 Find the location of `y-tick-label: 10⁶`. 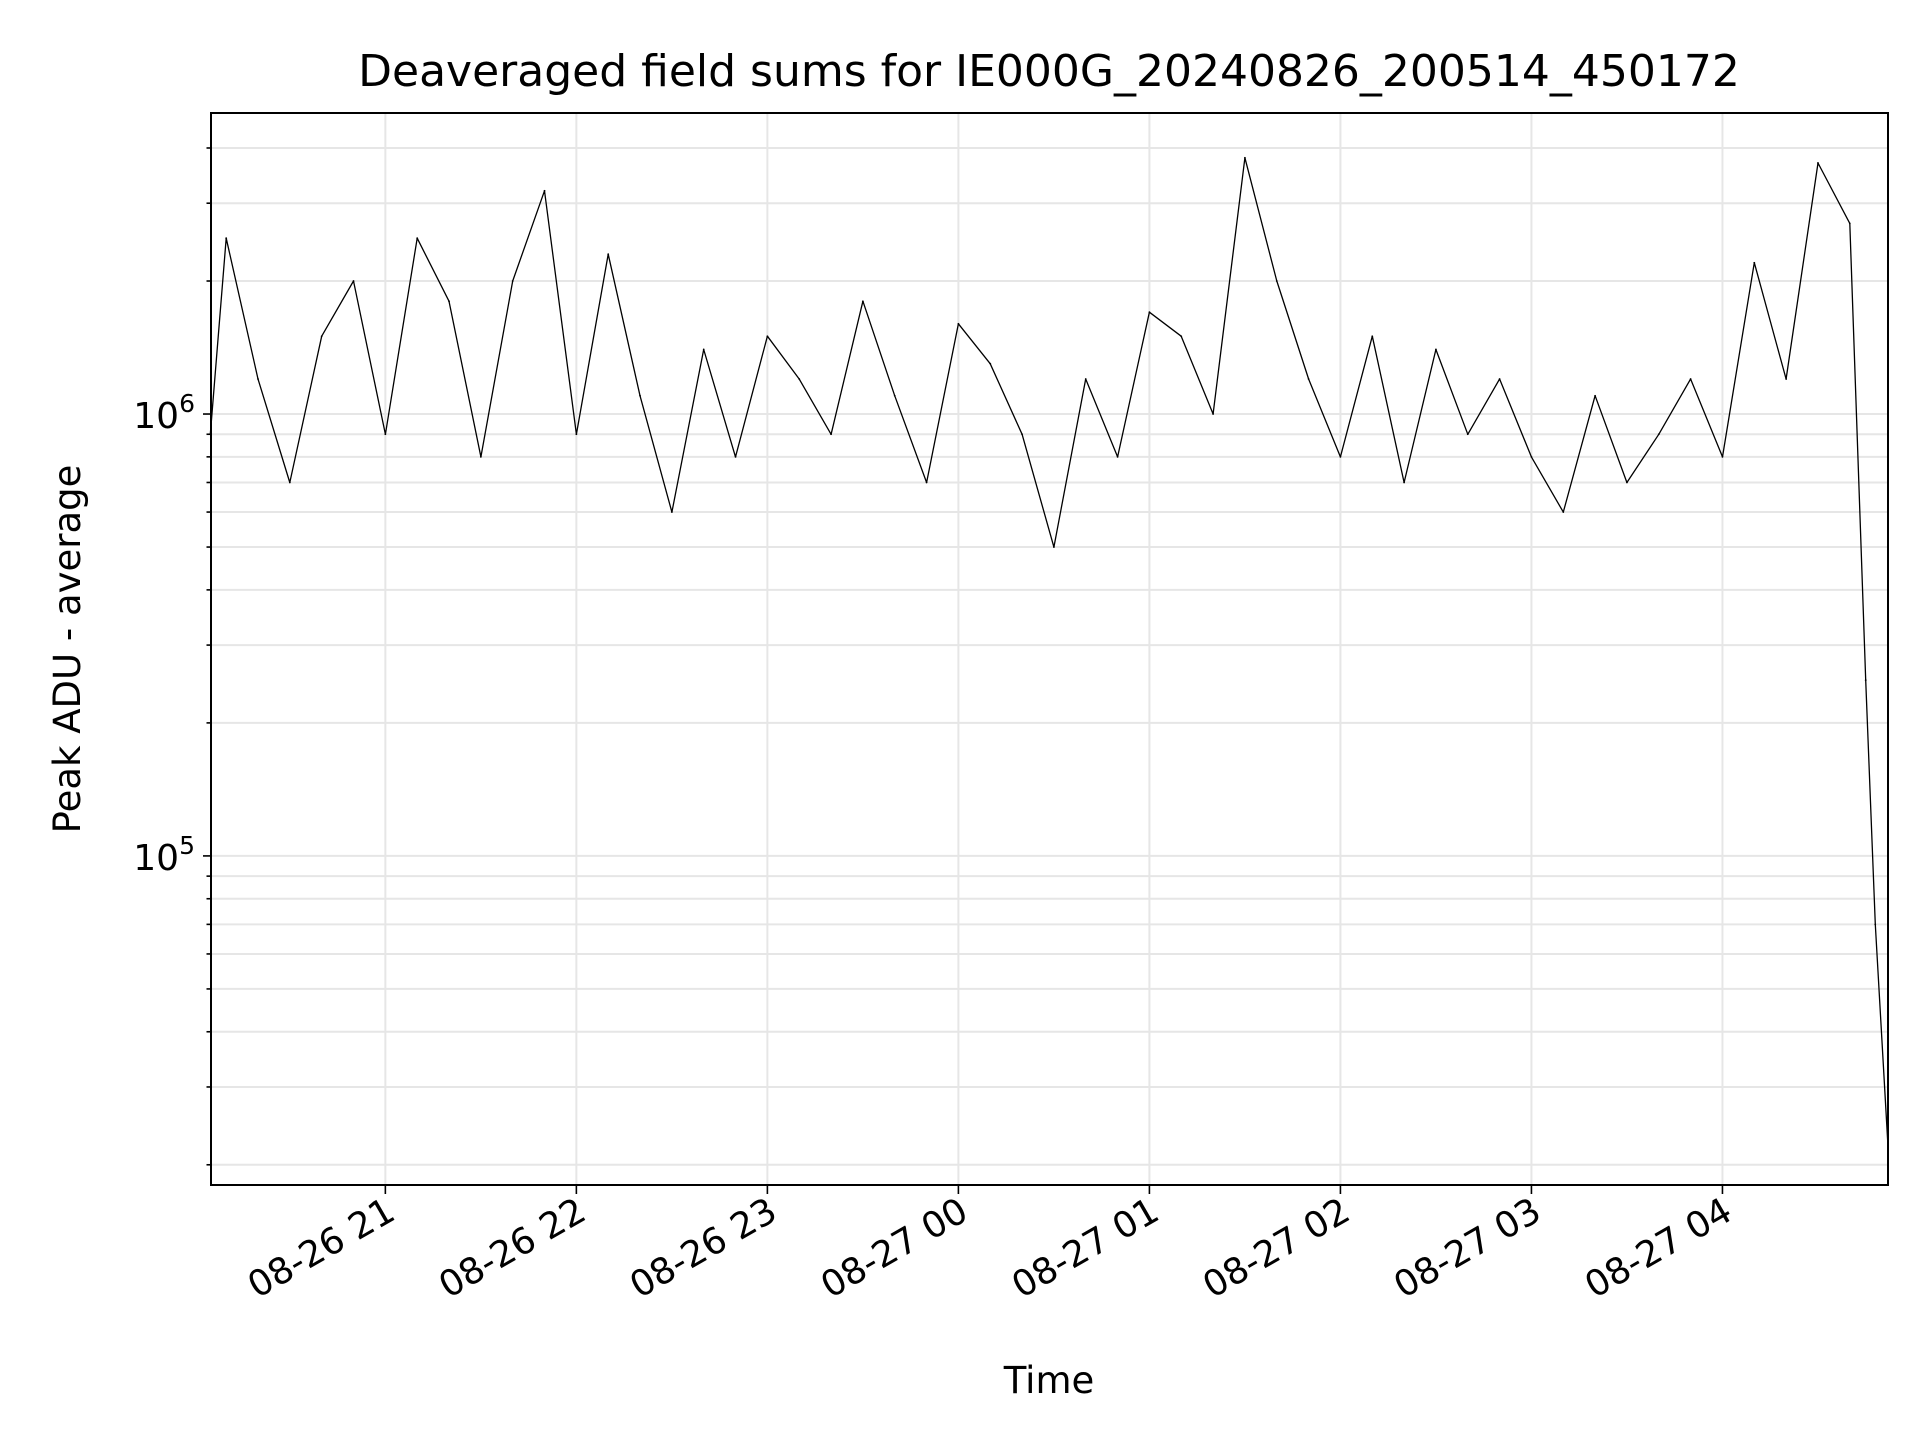

y-tick-label: 10⁶ is located at coordinates (164, 413).